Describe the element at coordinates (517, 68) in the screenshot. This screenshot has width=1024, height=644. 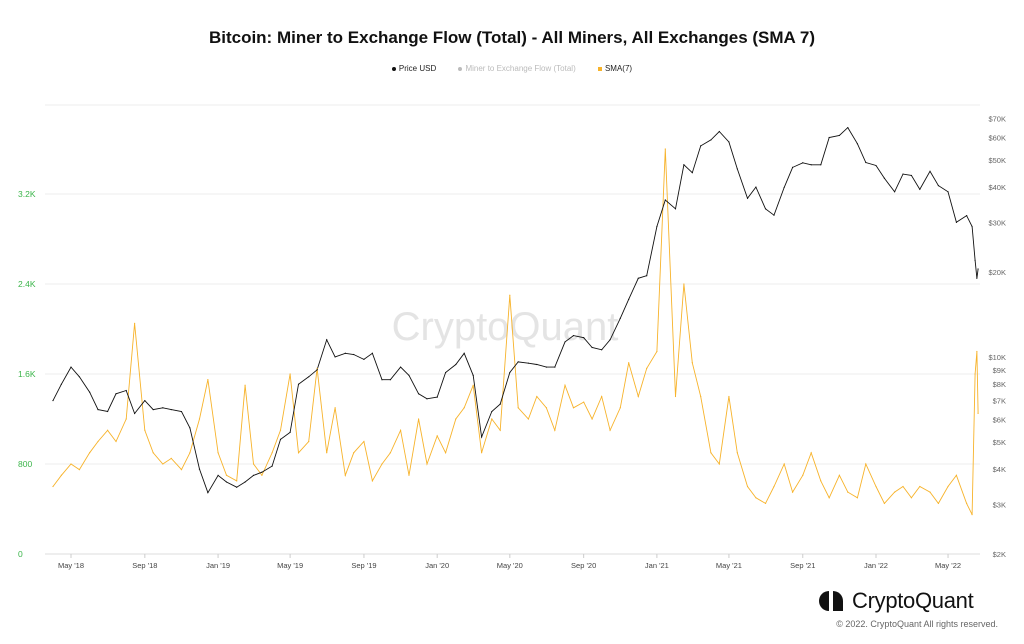
I see `legend-item-flow: Miner to Exchange Flow (Total)` at that location.